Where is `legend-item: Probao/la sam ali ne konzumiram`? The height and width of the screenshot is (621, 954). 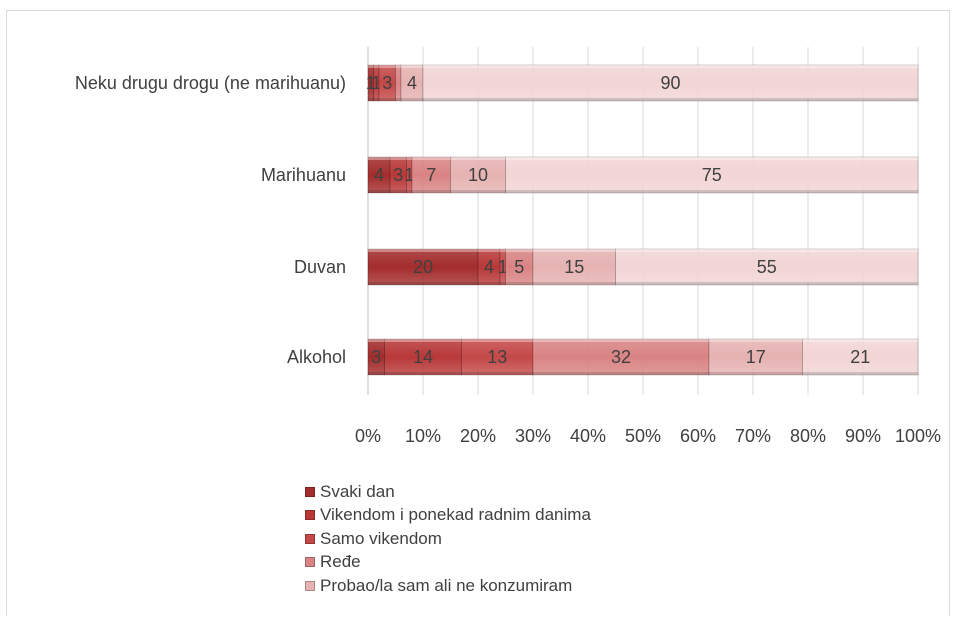 legend-item: Probao/la sam ali ne konzumiram is located at coordinates (448, 586).